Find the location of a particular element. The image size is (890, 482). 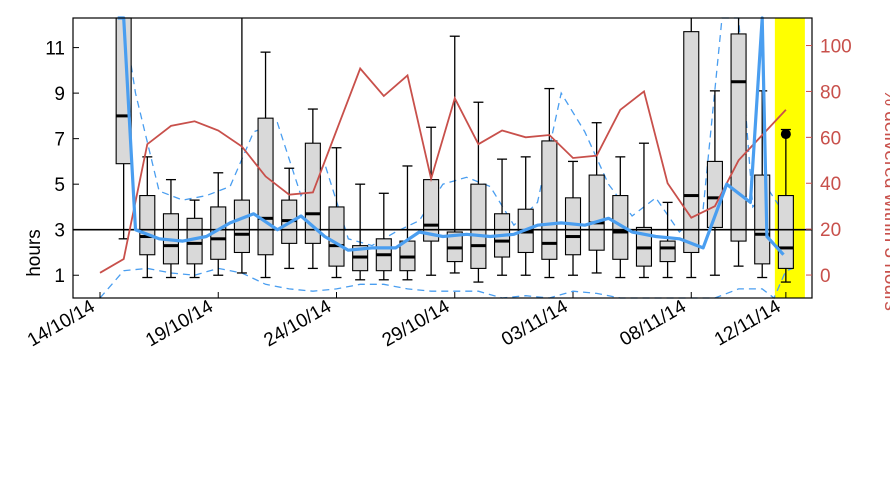

x-tick-label: 03/11/14 is located at coordinates (535, 323).